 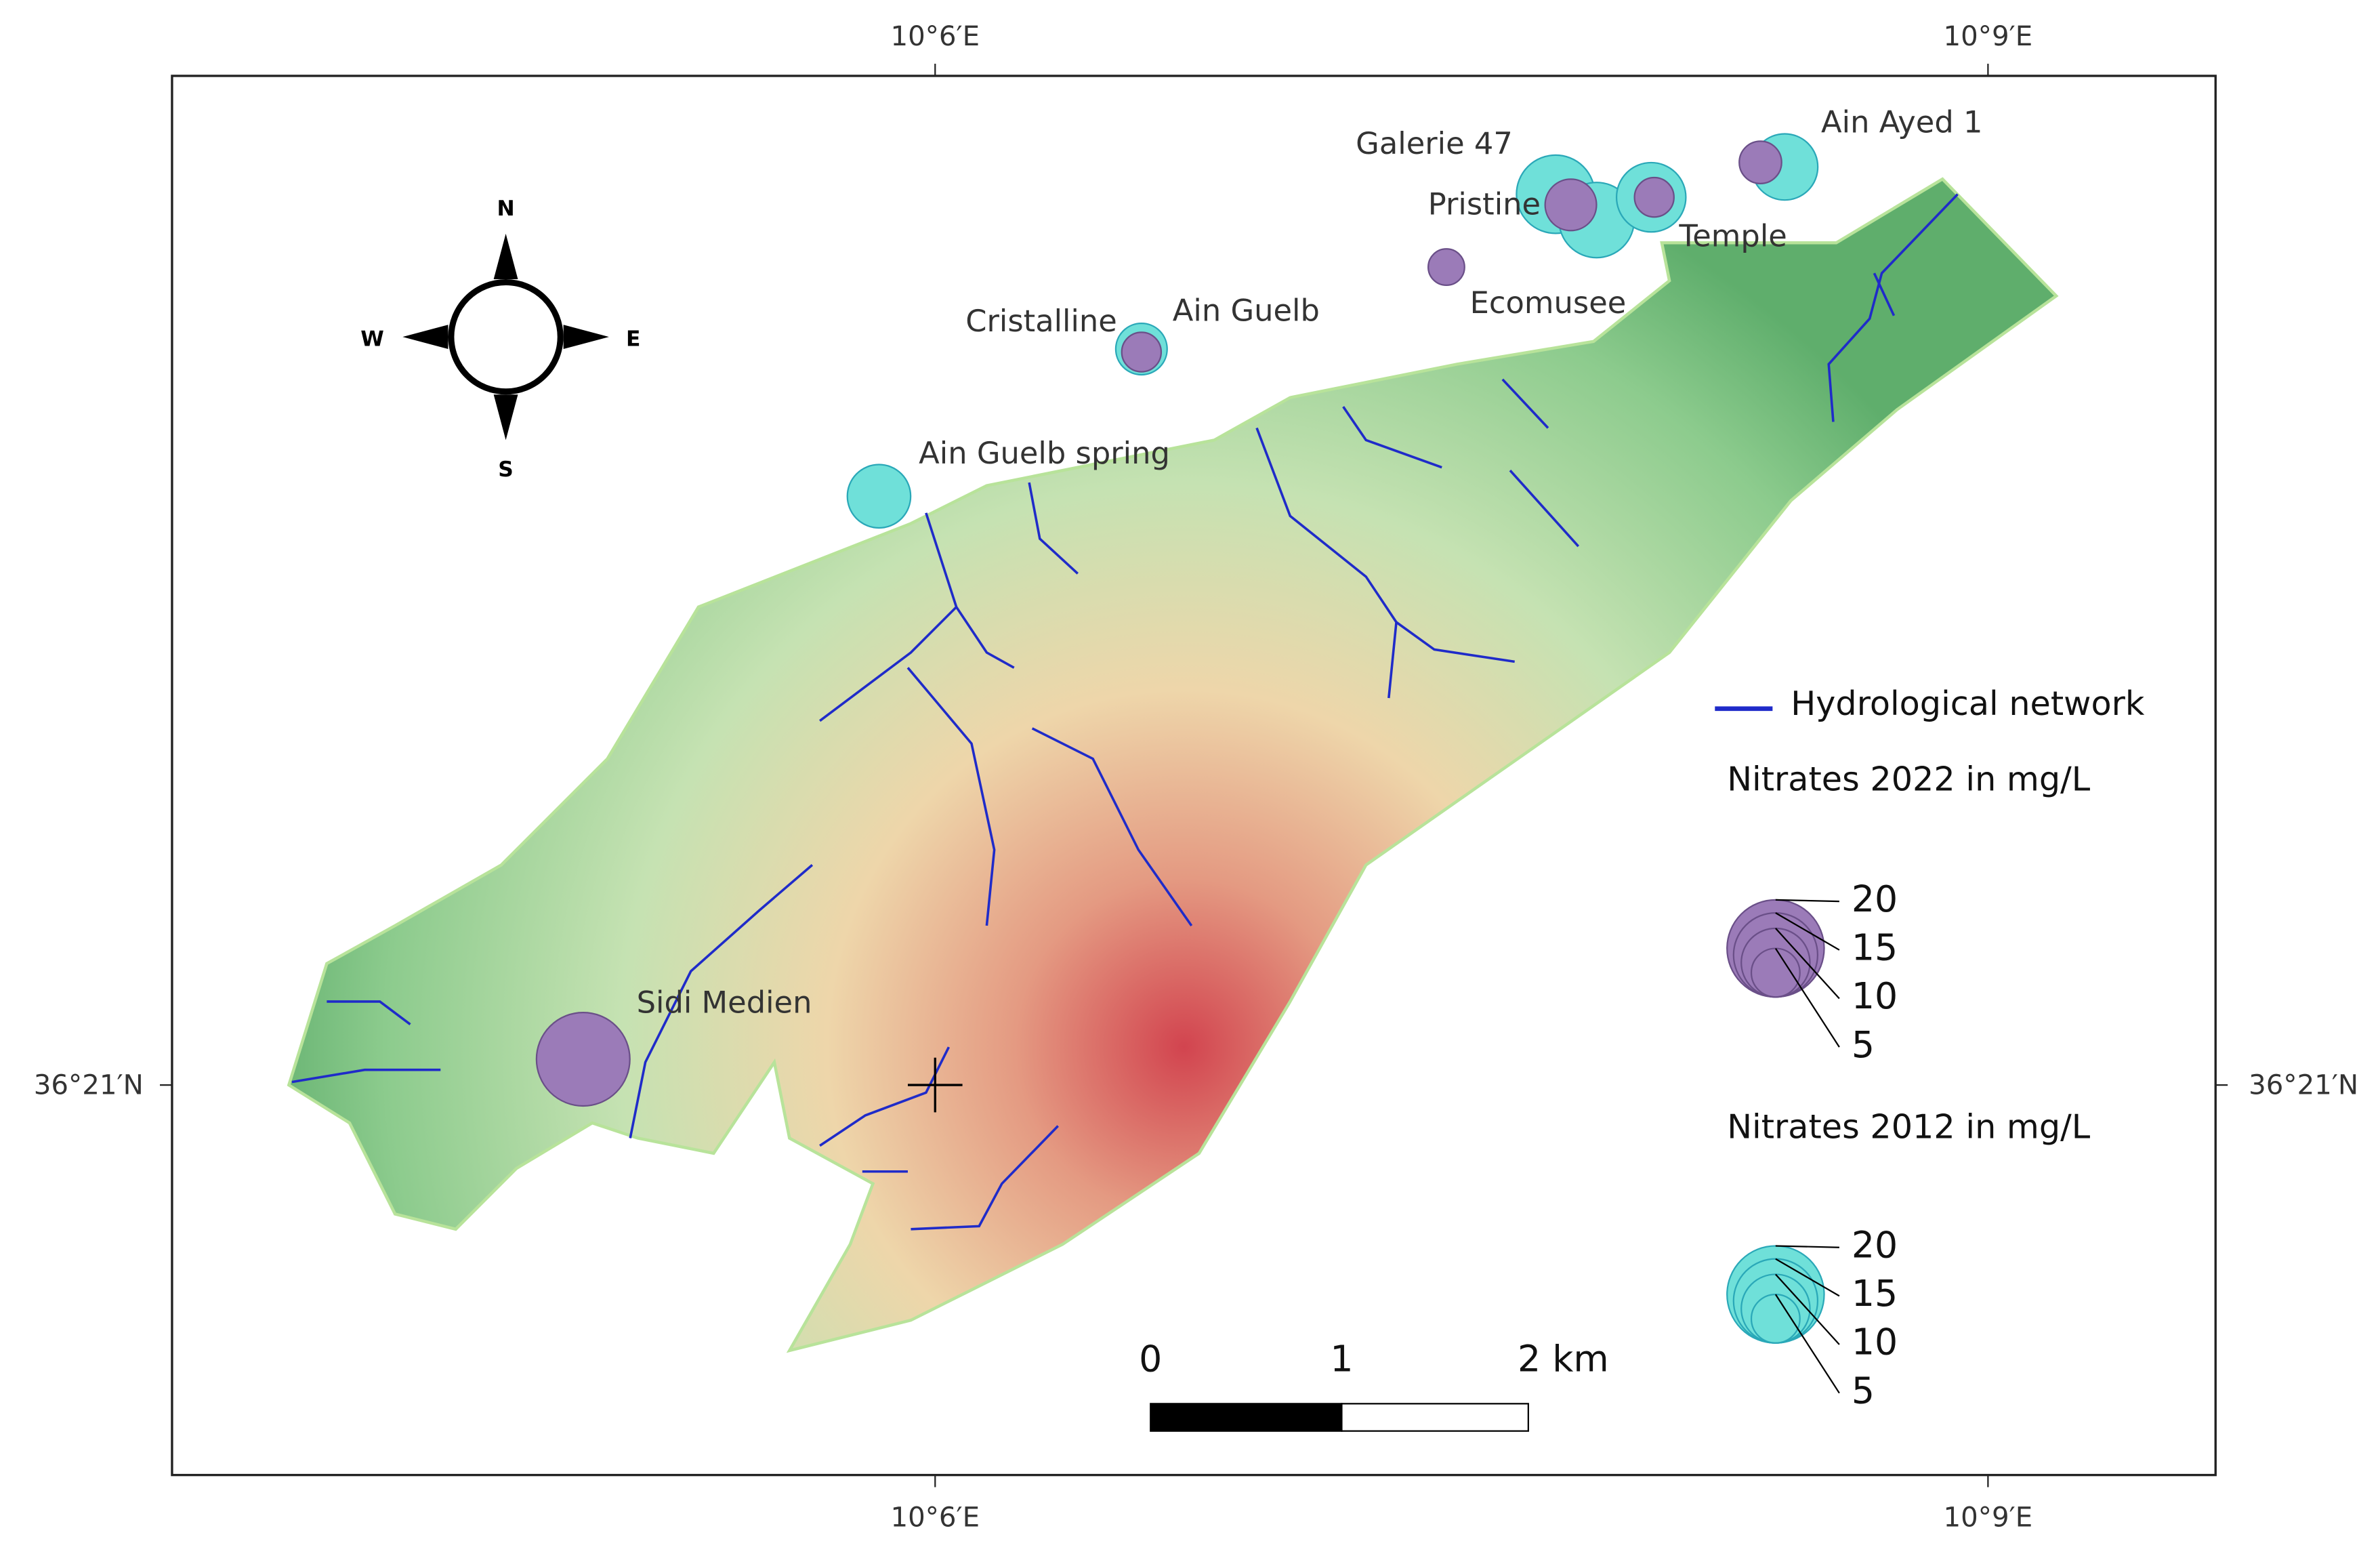 I want to click on site-label: Ain Guelb, so click(x=1246, y=310).